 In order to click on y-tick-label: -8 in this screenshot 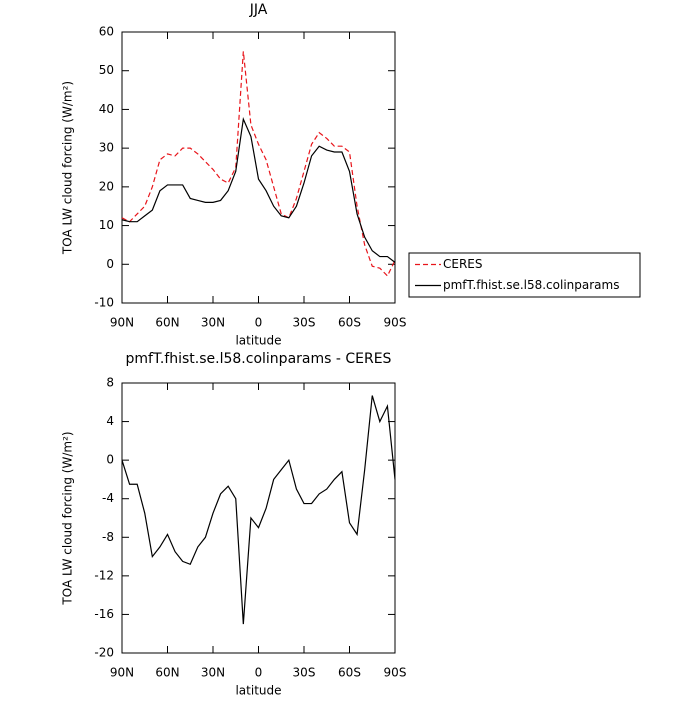, I will do `click(108, 537)`.